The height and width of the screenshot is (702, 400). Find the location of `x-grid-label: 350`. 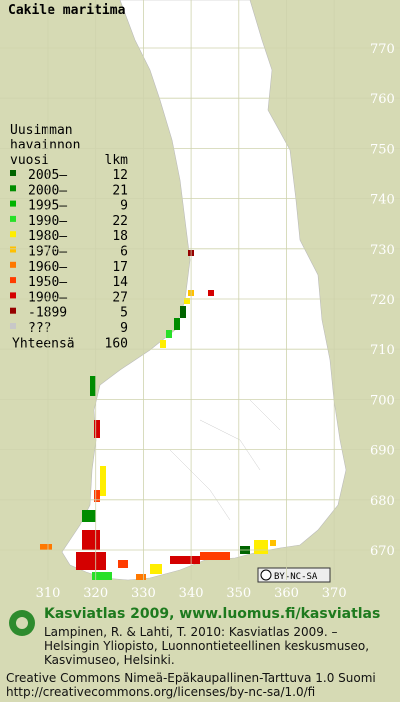

x-grid-label: 350 is located at coordinates (238, 593).